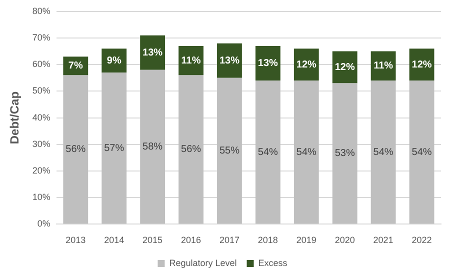 The height and width of the screenshot is (278, 451). What do you see at coordinates (75, 66) in the screenshot?
I see `data-label: 7%` at bounding box center [75, 66].